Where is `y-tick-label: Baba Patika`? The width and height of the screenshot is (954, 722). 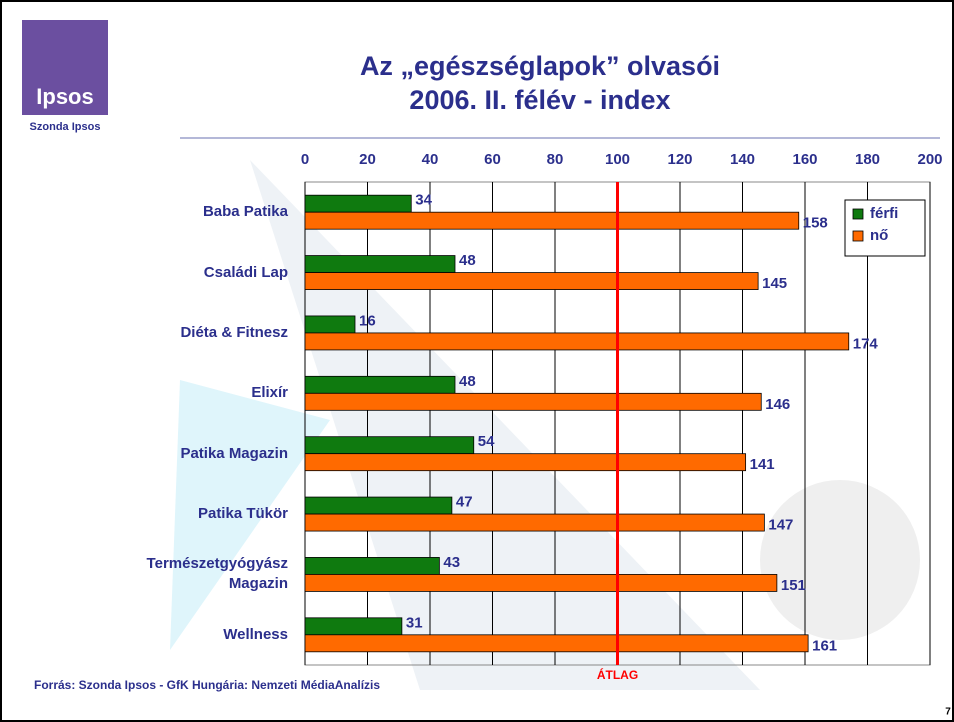
y-tick-label: Baba Patika is located at coordinates (245, 212).